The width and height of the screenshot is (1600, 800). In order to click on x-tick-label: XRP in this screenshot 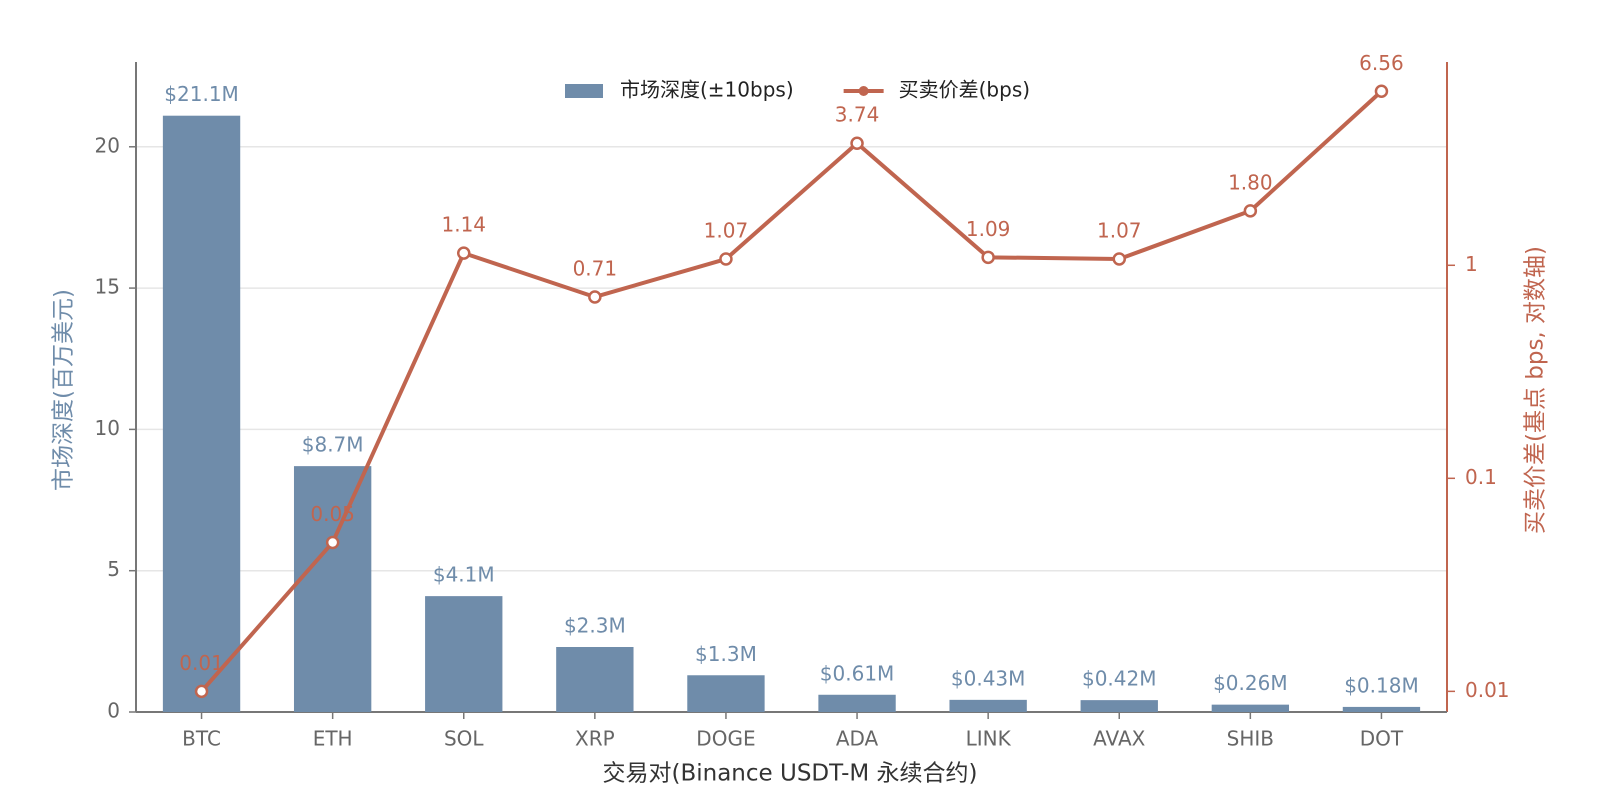, I will do `click(595, 739)`.